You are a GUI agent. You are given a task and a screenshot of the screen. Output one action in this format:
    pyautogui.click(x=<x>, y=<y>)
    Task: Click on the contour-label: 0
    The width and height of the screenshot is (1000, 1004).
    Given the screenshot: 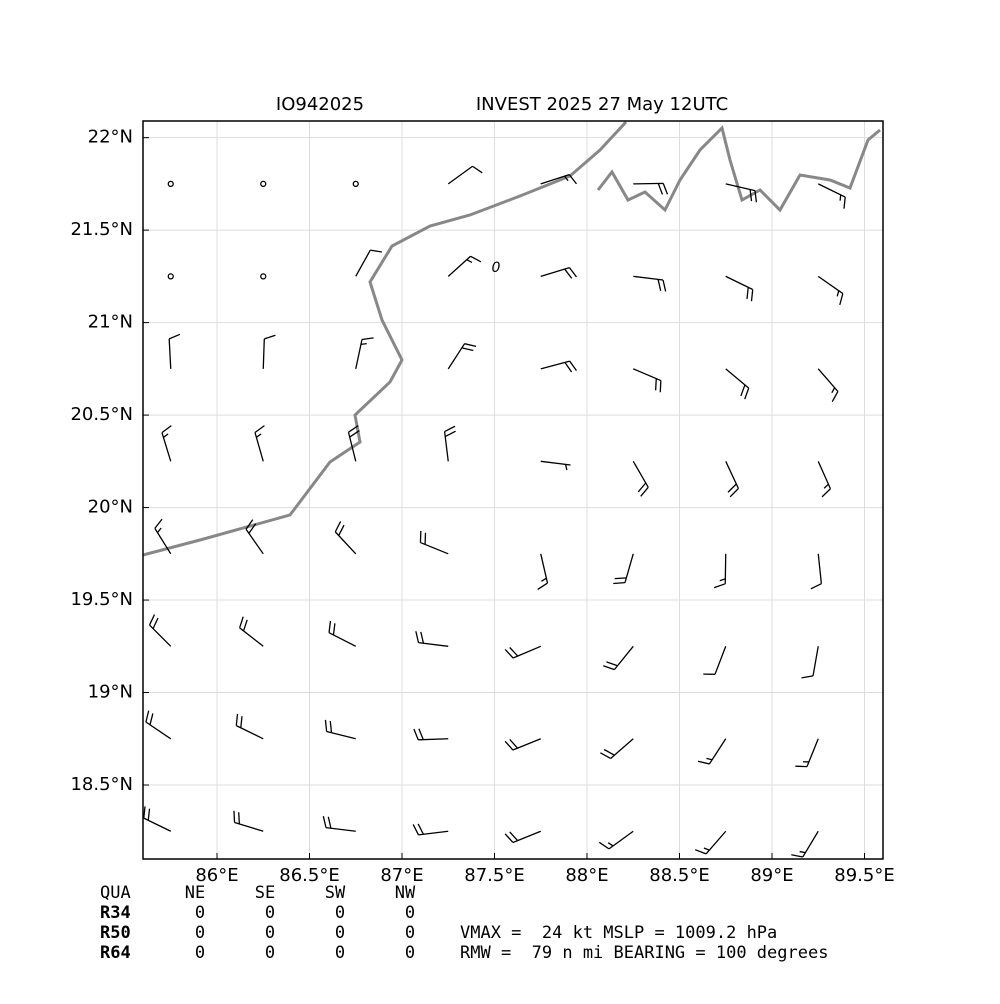 What is the action you would take?
    pyautogui.click(x=496, y=268)
    